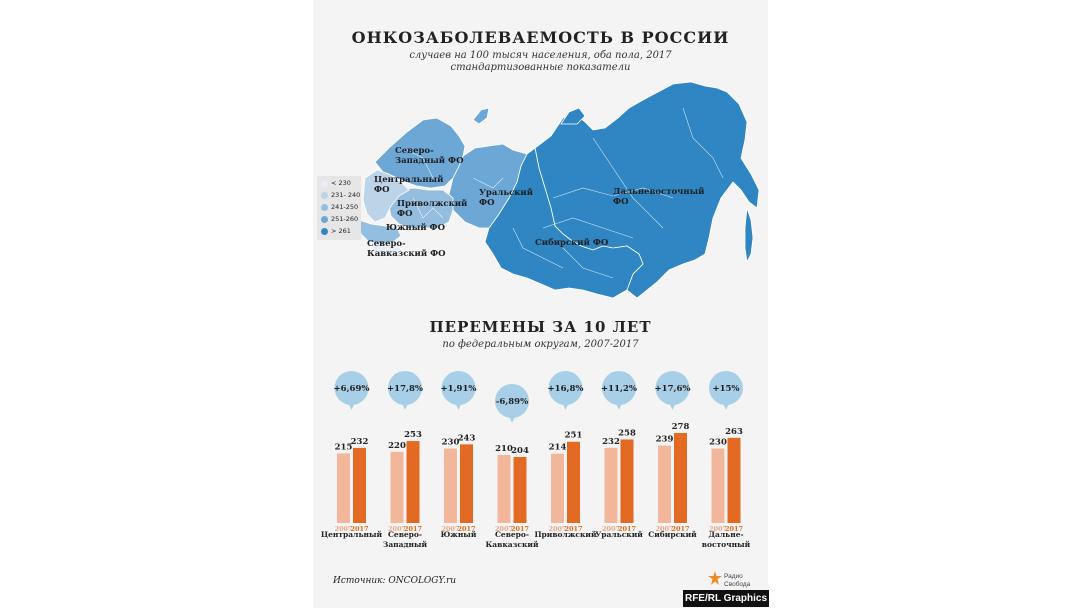  Describe the element at coordinates (726, 598) in the screenshot. I see `graphics-credit: RFE/RL Graphics` at that location.